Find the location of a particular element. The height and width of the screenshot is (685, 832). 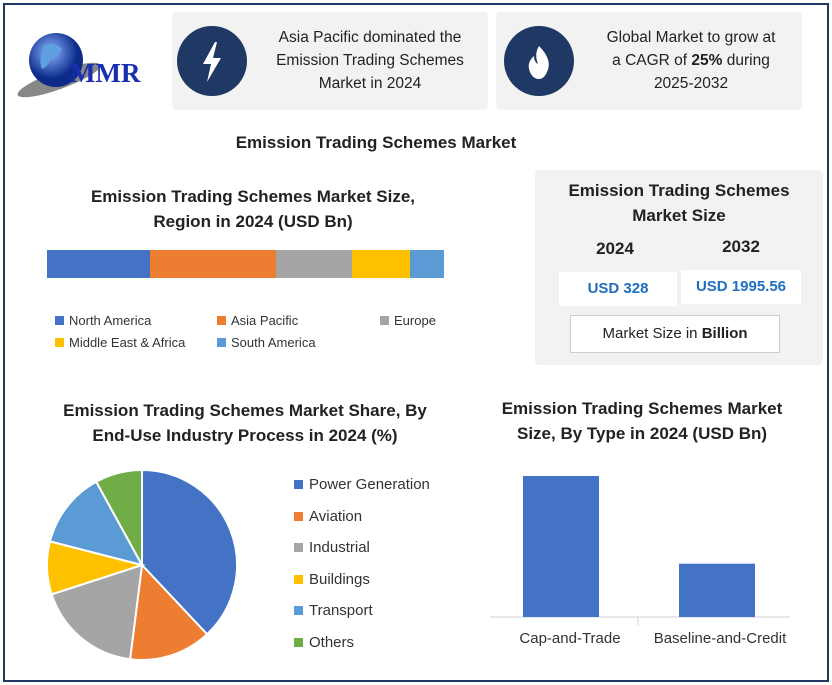

value-2032: USD 1995.56 is located at coordinates (741, 287).